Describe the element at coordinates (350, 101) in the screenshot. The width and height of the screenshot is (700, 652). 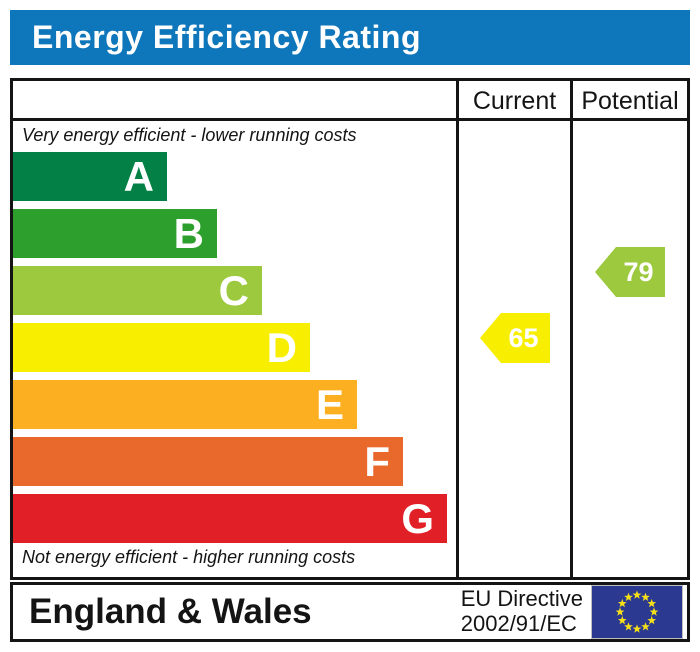
I see `table-header-row` at that location.